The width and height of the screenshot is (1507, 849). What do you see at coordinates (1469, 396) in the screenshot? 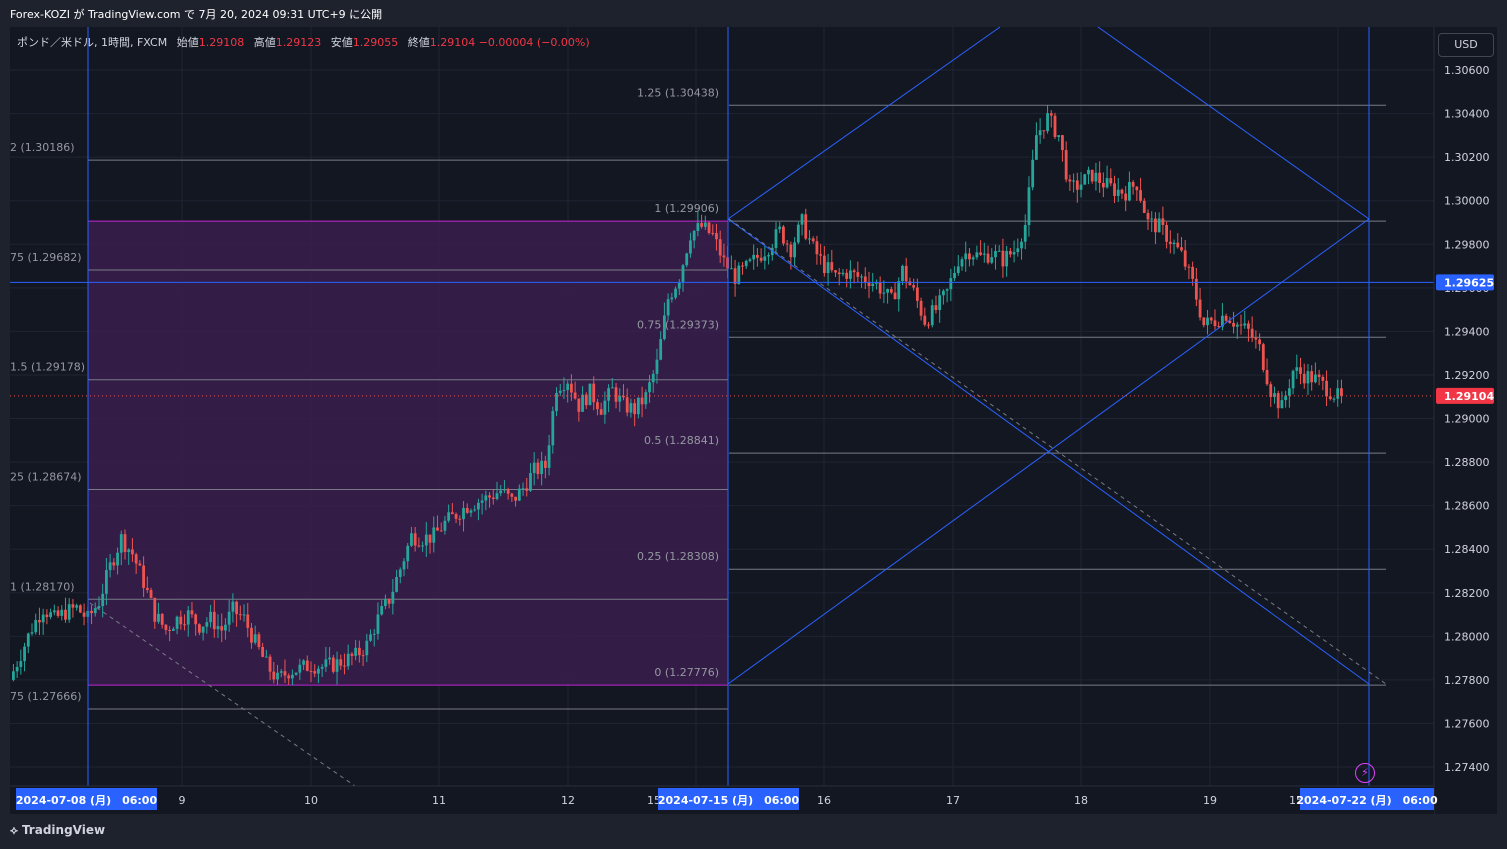
I see `current-price-label: 1.29104` at bounding box center [1469, 396].